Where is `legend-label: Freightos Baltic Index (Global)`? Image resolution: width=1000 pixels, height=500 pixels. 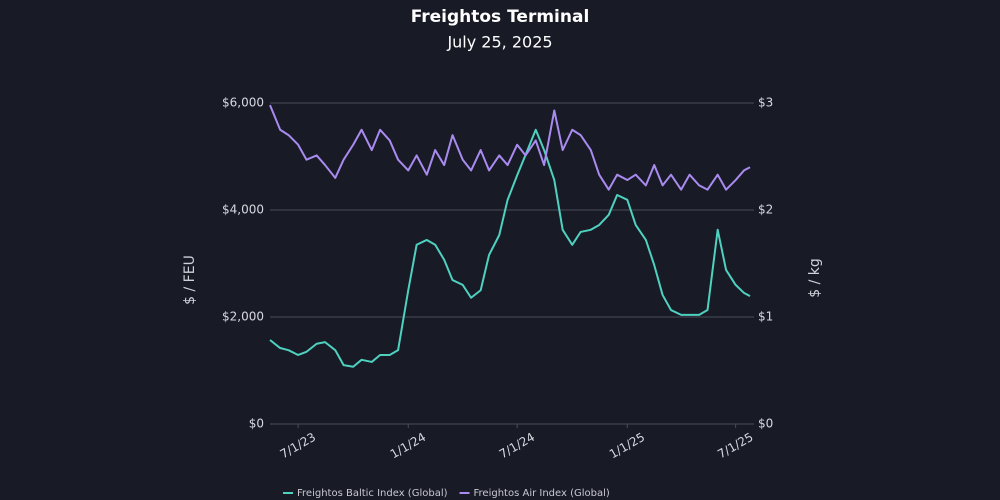
legend-label: Freightos Baltic Index (Global) is located at coordinates (372, 493).